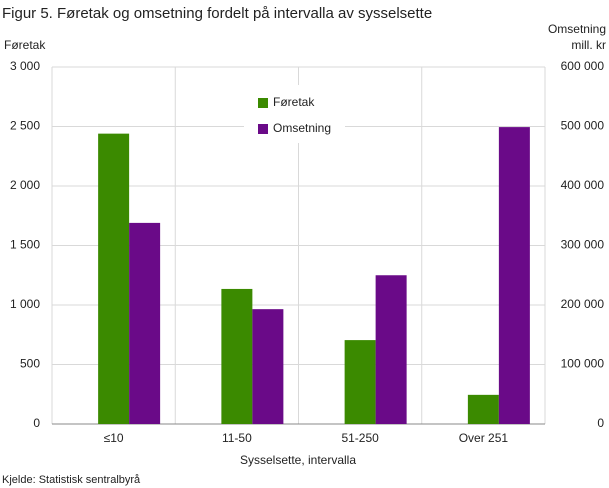  I want to click on y-tick-label: 1 500, so click(25, 245).